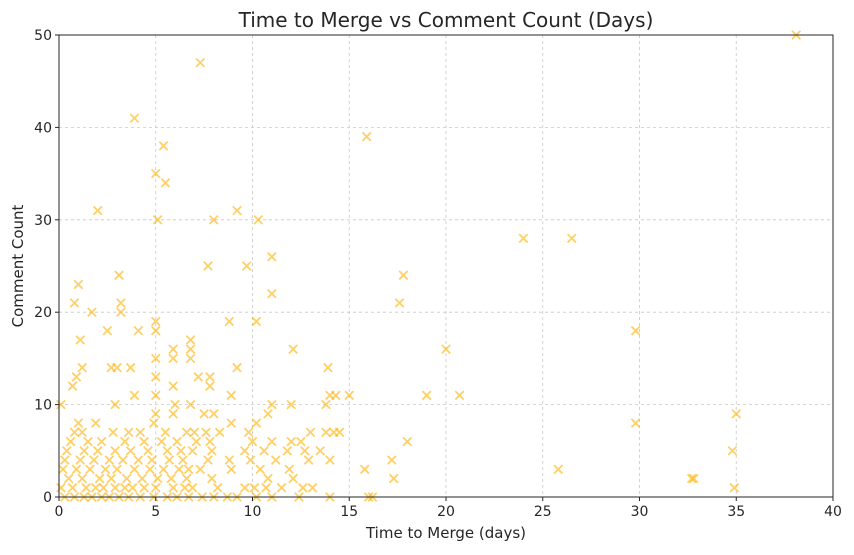 The image size is (854, 555). What do you see at coordinates (43, 313) in the screenshot?
I see `y-tick-label: 20` at bounding box center [43, 313].